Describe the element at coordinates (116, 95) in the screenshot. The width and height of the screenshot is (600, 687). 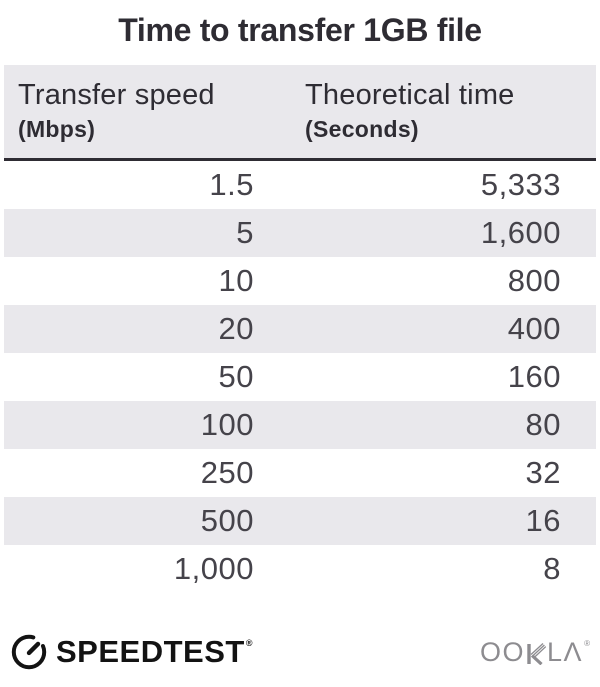
I see `column-label: Transfer speed` at that location.